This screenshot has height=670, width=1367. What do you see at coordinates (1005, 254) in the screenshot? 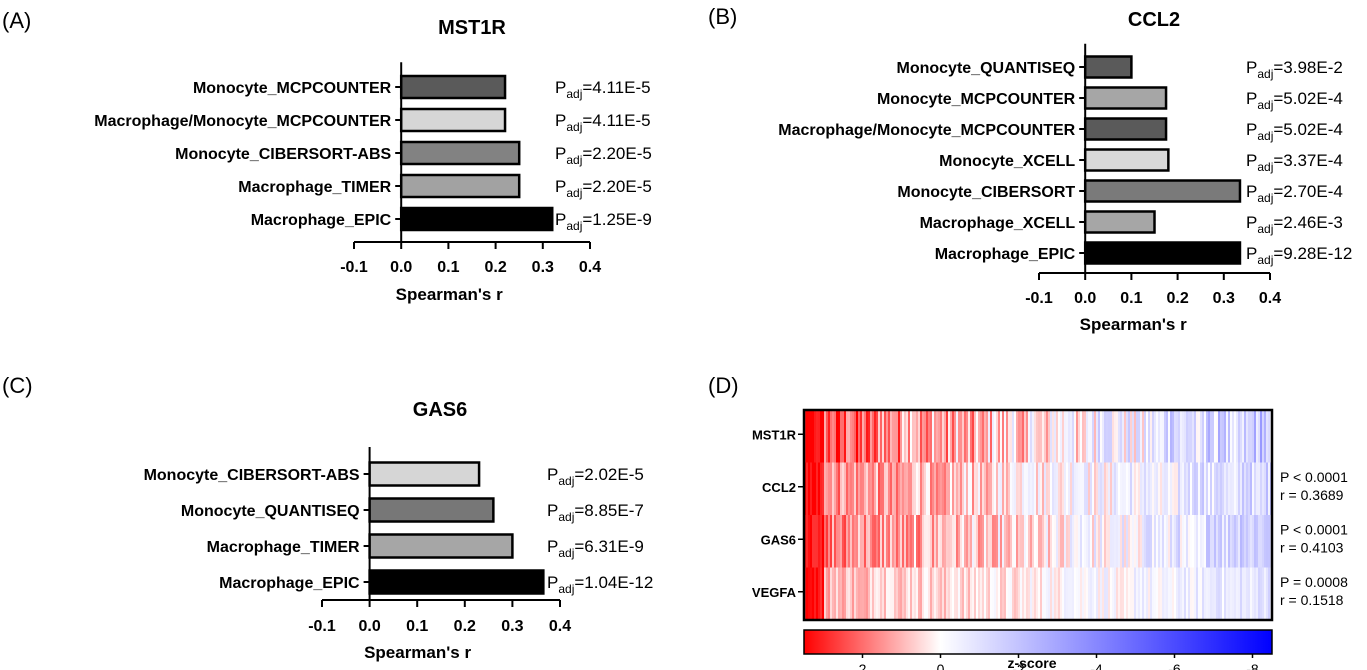
I see `category-label: Macrophage_EPIC` at bounding box center [1005, 254].